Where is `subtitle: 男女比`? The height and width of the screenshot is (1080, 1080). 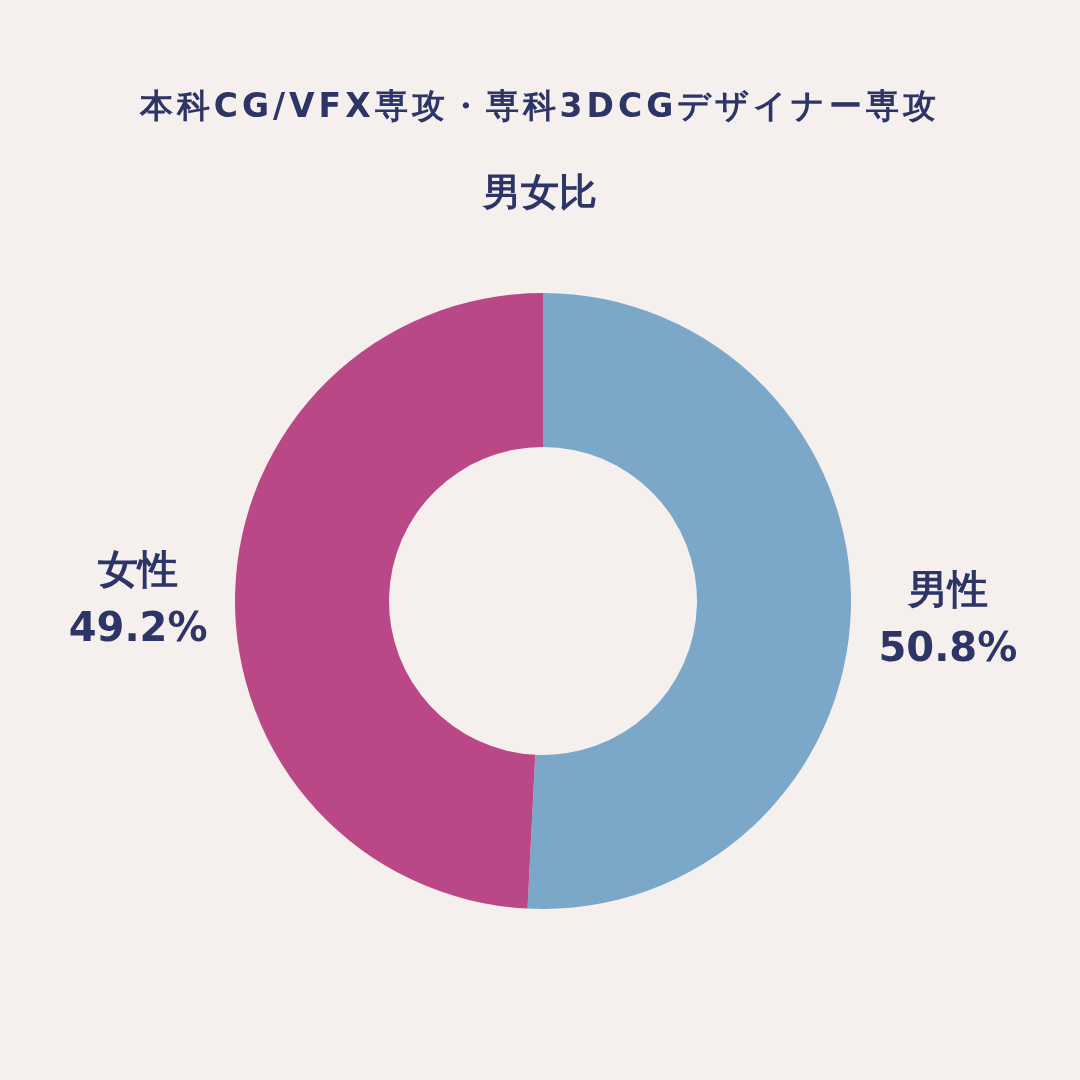
subtitle: 男女比 is located at coordinates (540, 192).